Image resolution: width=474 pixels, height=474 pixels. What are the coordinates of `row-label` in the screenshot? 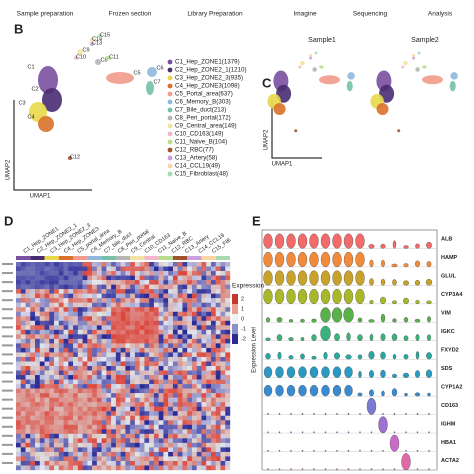 It's located at (7, 282).